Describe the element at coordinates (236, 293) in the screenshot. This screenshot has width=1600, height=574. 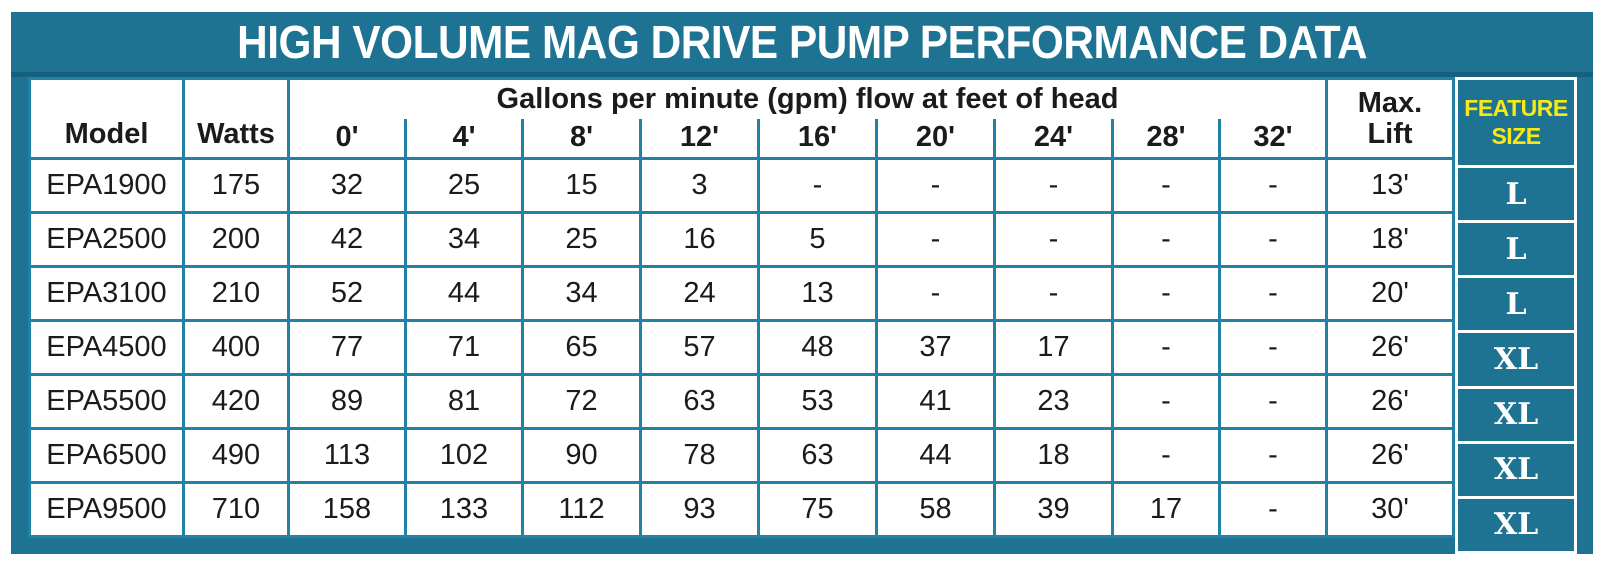
I see `watts-cell: 210` at that location.